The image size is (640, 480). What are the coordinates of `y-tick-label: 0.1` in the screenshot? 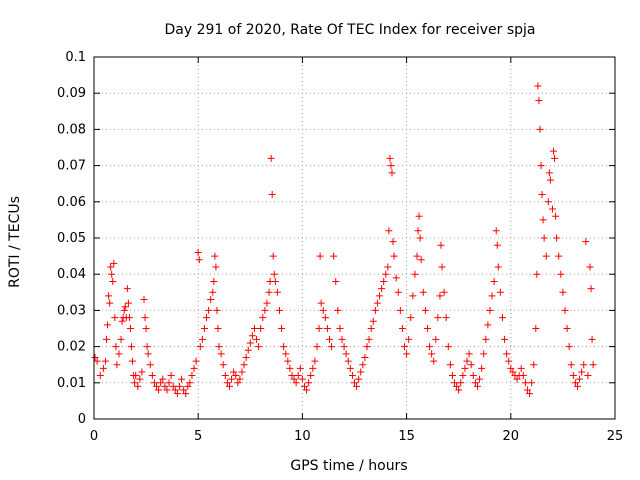 It's located at (75, 57).